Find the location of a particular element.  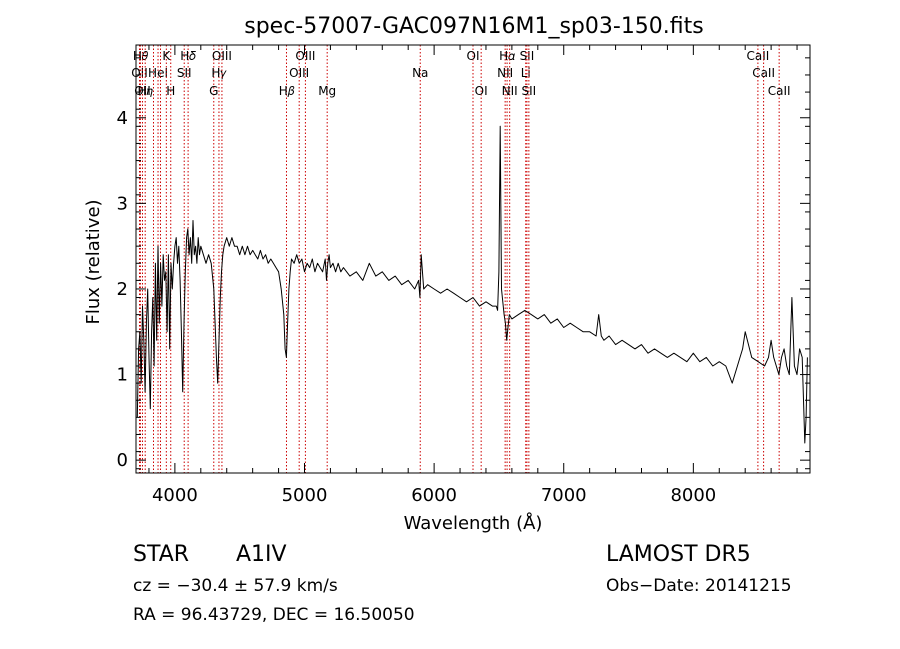

line-marker-label: H is located at coordinates (170, 91).